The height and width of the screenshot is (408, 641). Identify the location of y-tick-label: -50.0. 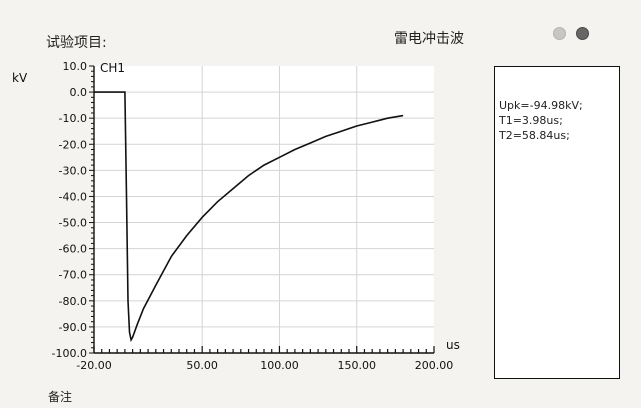
(73, 223).